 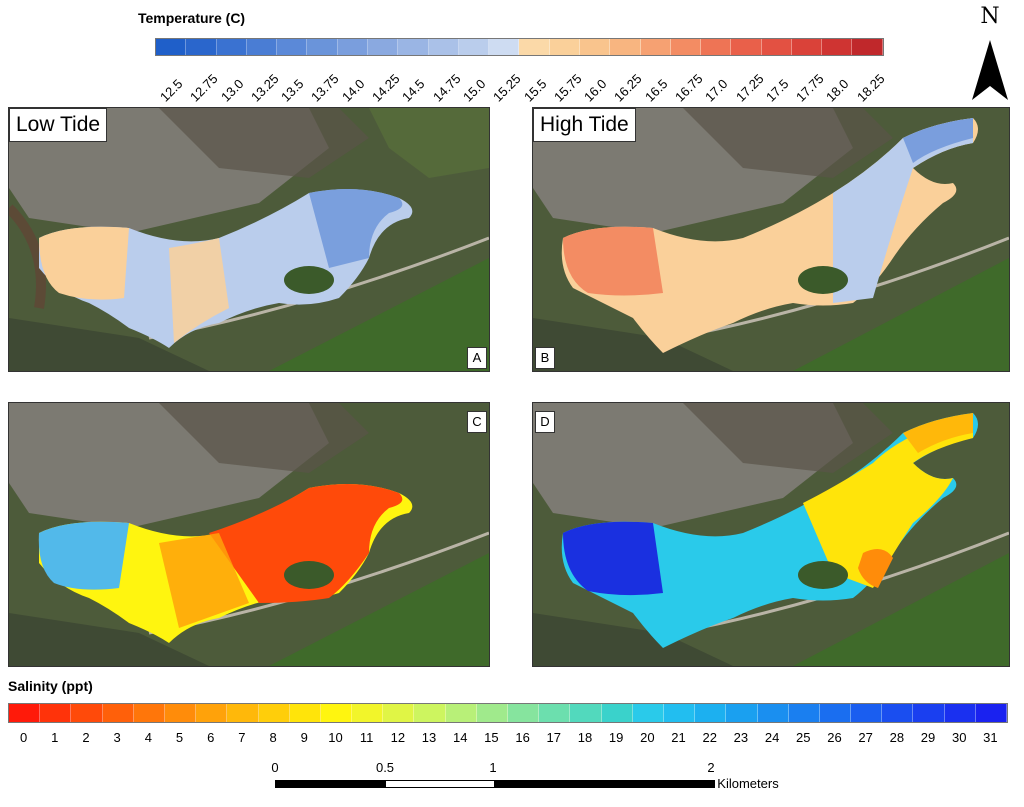 I want to click on salinity-tick-label: 21, so click(x=678, y=737).